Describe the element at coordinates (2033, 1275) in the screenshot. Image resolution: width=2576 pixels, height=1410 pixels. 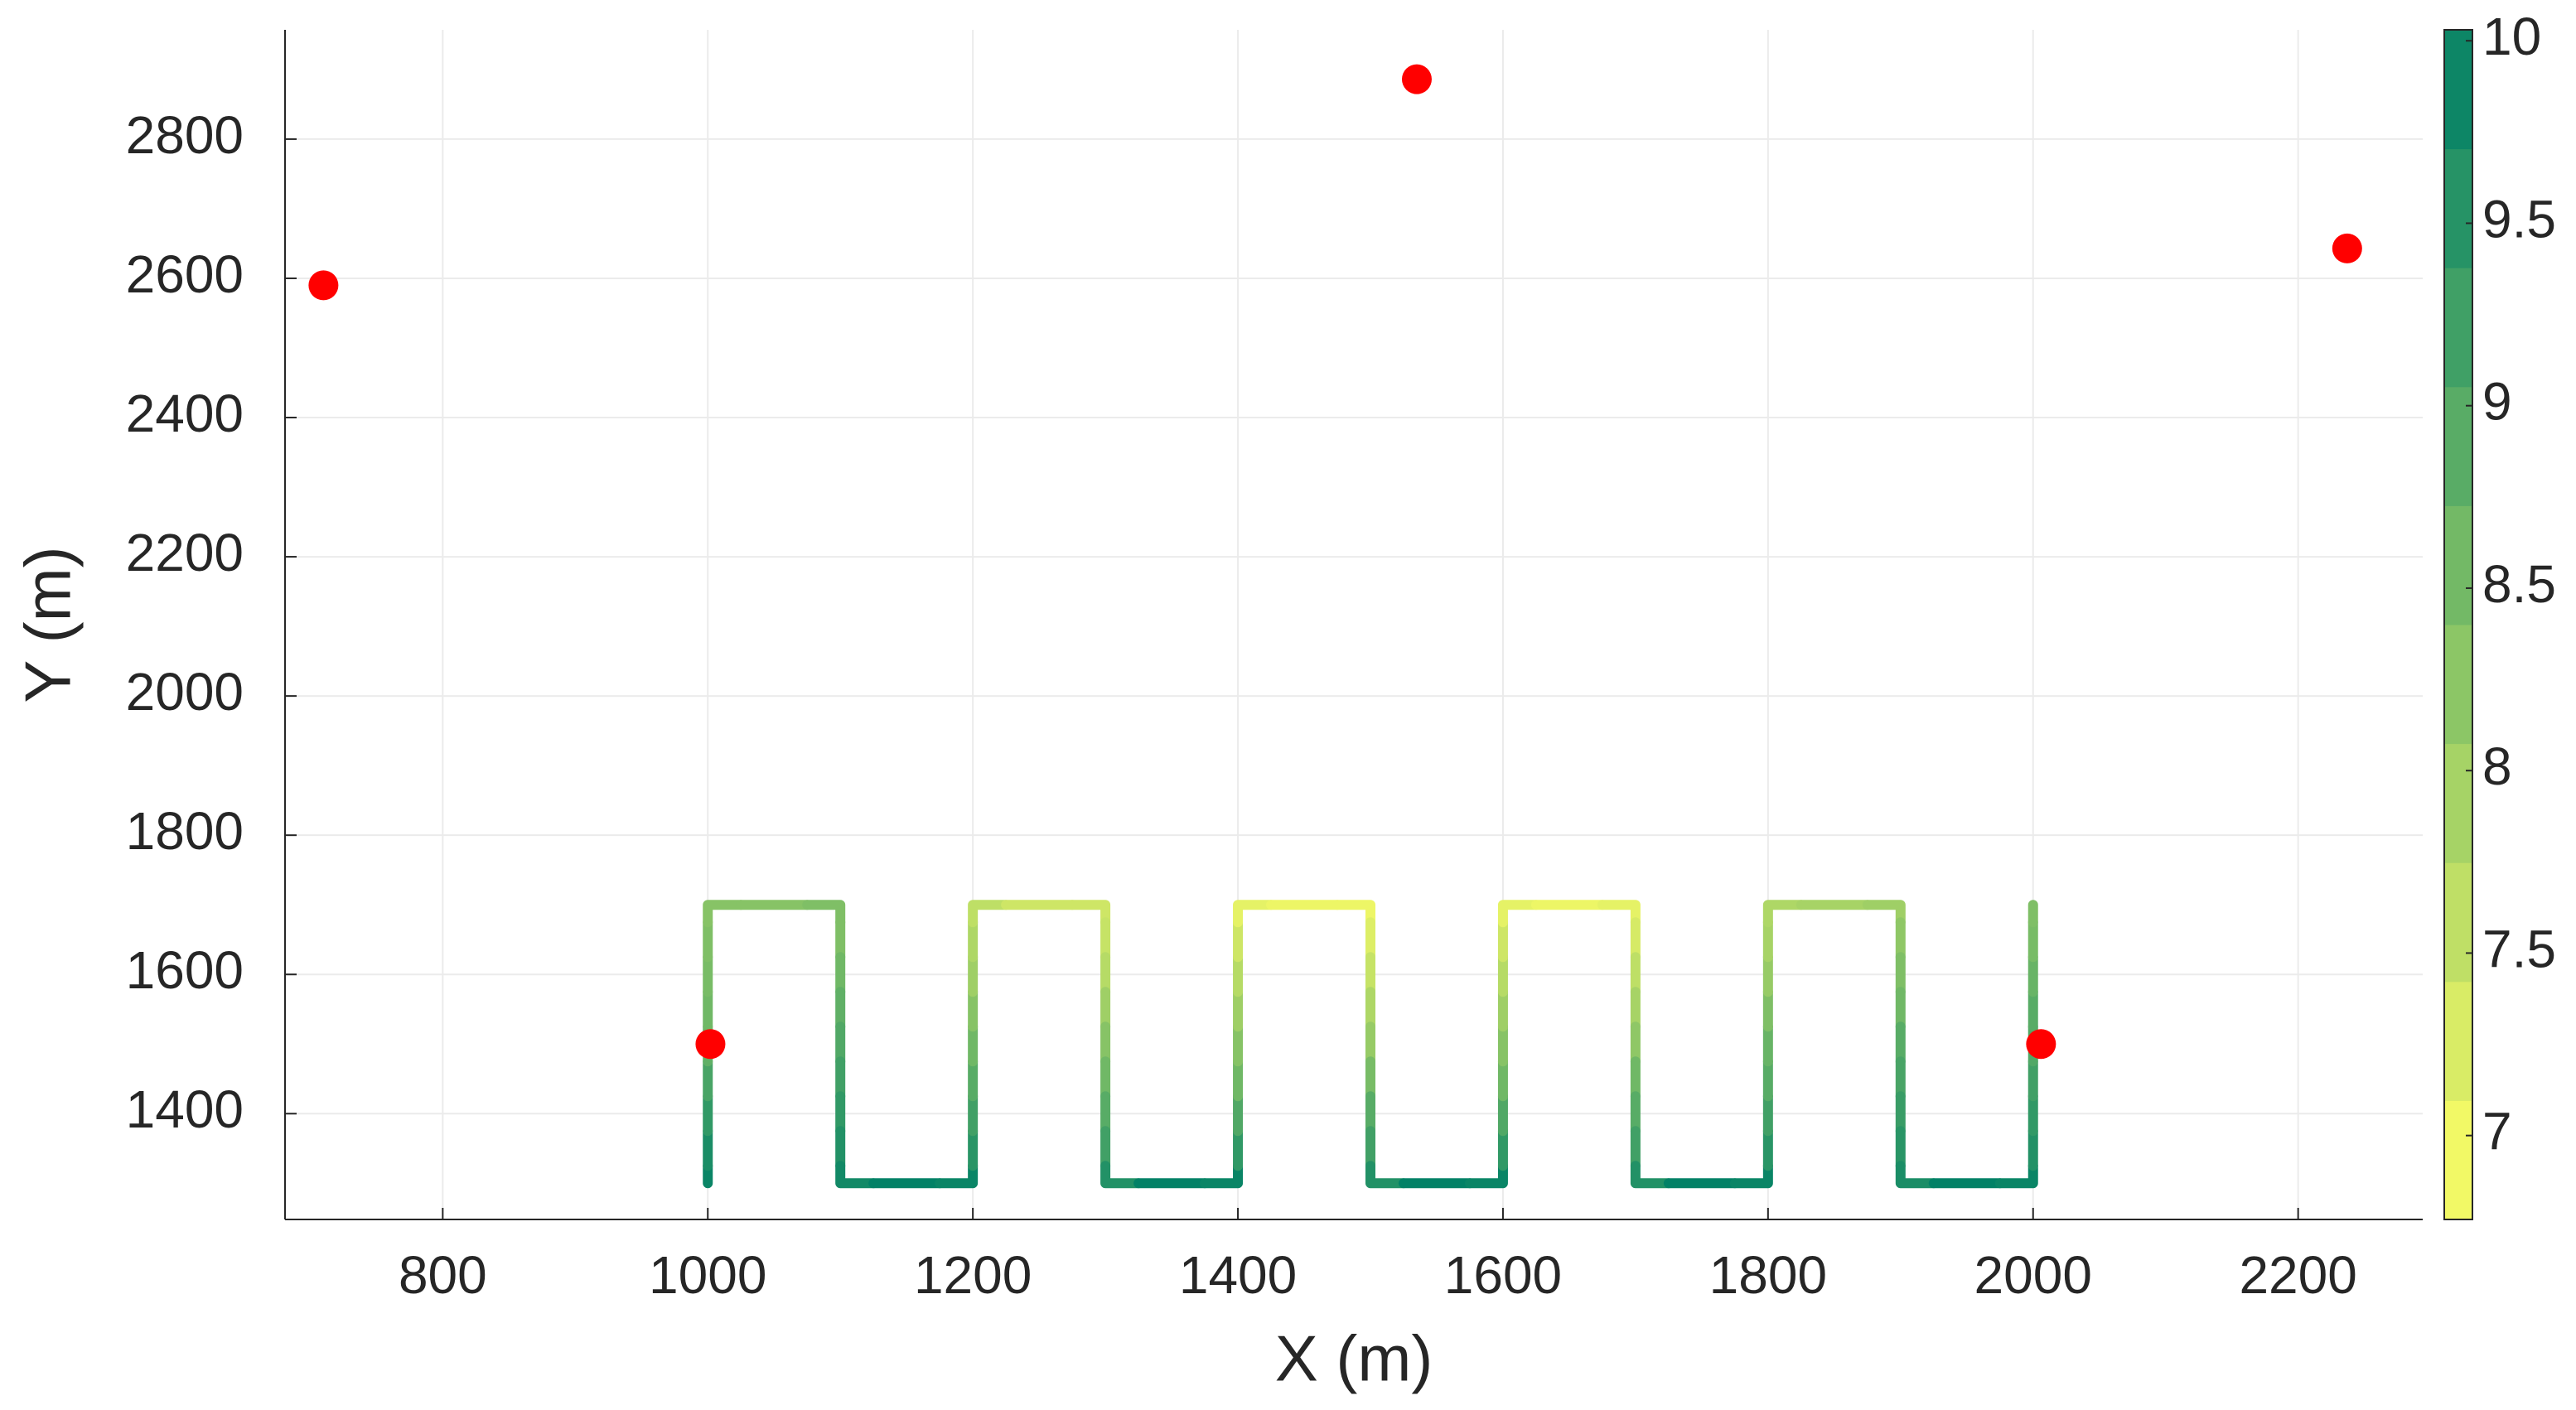
I see `x-tick-label: 2000` at that location.